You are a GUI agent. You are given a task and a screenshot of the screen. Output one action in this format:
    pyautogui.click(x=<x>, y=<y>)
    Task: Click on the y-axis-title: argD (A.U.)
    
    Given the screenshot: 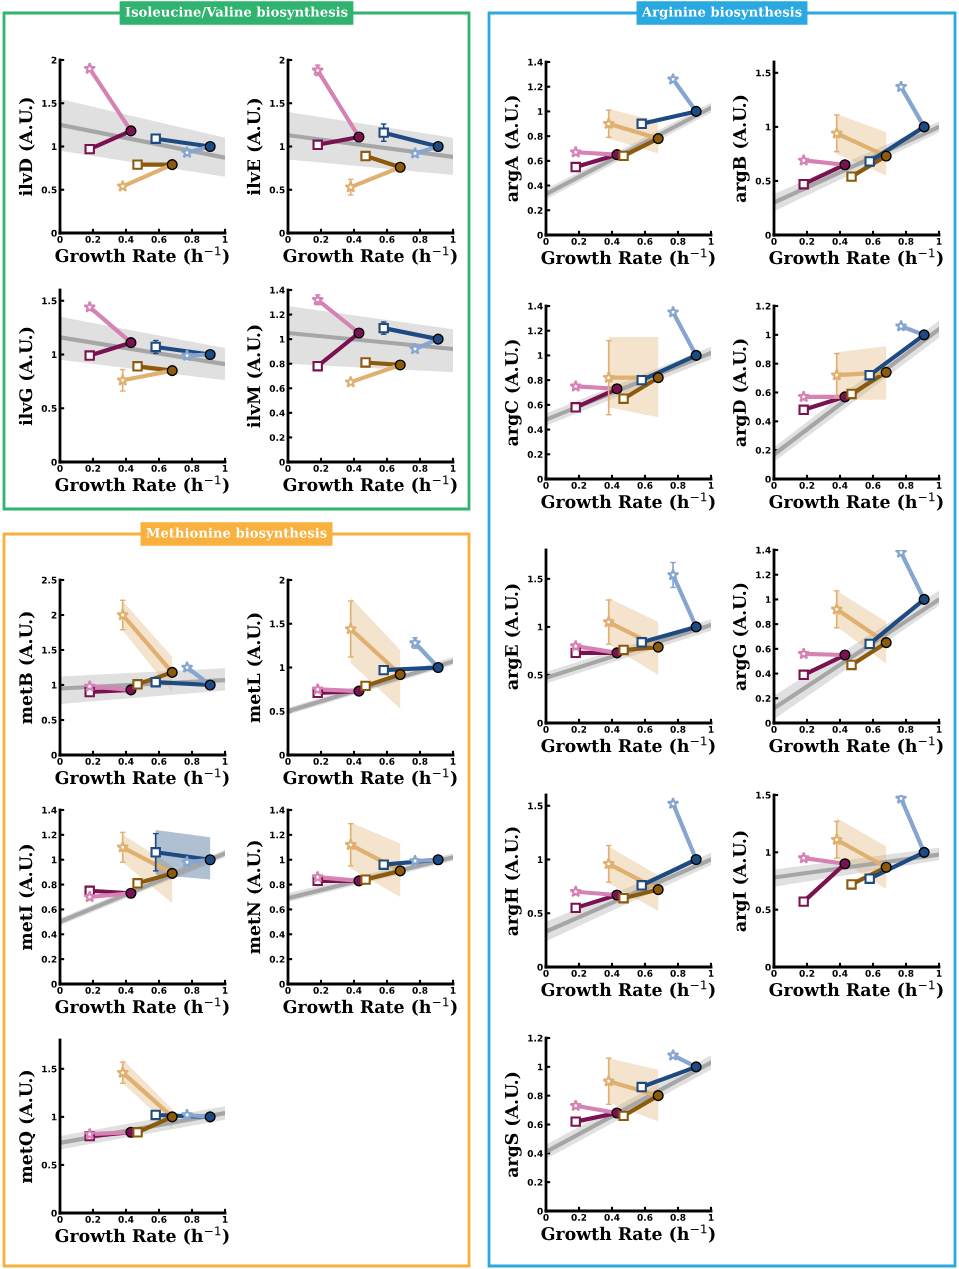 What is the action you would take?
    pyautogui.click(x=741, y=393)
    